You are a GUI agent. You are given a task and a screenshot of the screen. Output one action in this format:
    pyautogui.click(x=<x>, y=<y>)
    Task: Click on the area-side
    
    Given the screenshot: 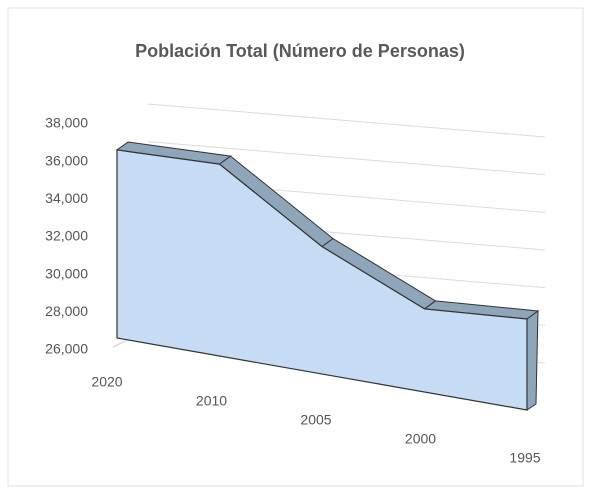 What is the action you would take?
    pyautogui.click(x=532, y=360)
    